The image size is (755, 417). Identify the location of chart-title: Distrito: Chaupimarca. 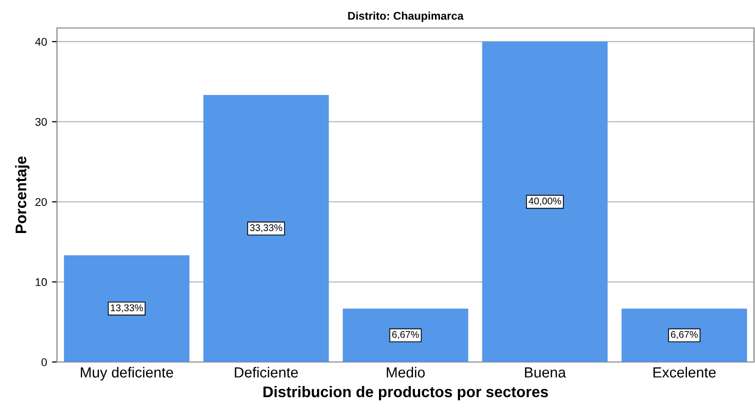
(406, 17).